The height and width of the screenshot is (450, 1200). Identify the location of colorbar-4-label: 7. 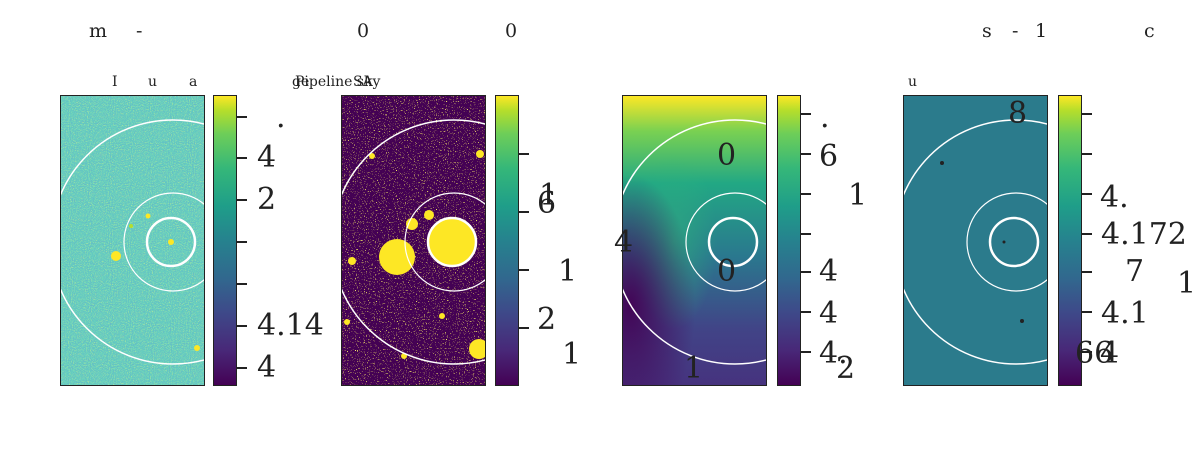
(1135, 271).